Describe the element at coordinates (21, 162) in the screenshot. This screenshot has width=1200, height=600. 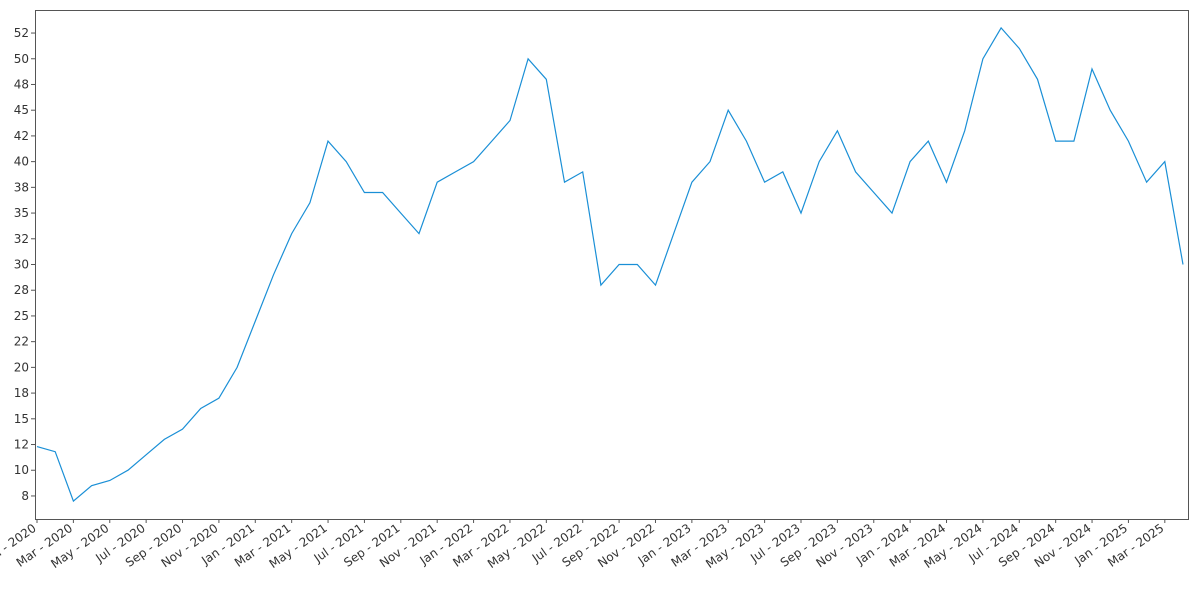
I see `y-tick-label: 40` at that location.